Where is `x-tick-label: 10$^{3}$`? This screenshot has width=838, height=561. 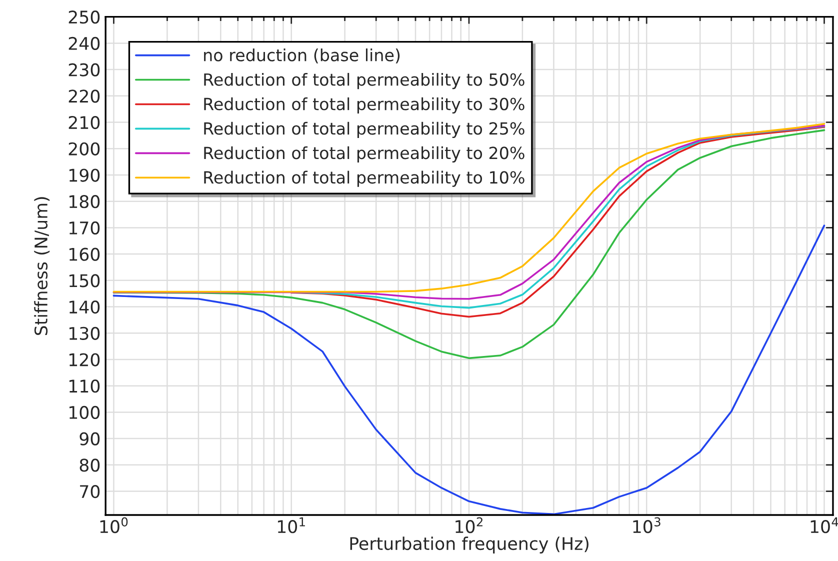
x-tick-label: 10$^{3}$ is located at coordinates (646, 525).